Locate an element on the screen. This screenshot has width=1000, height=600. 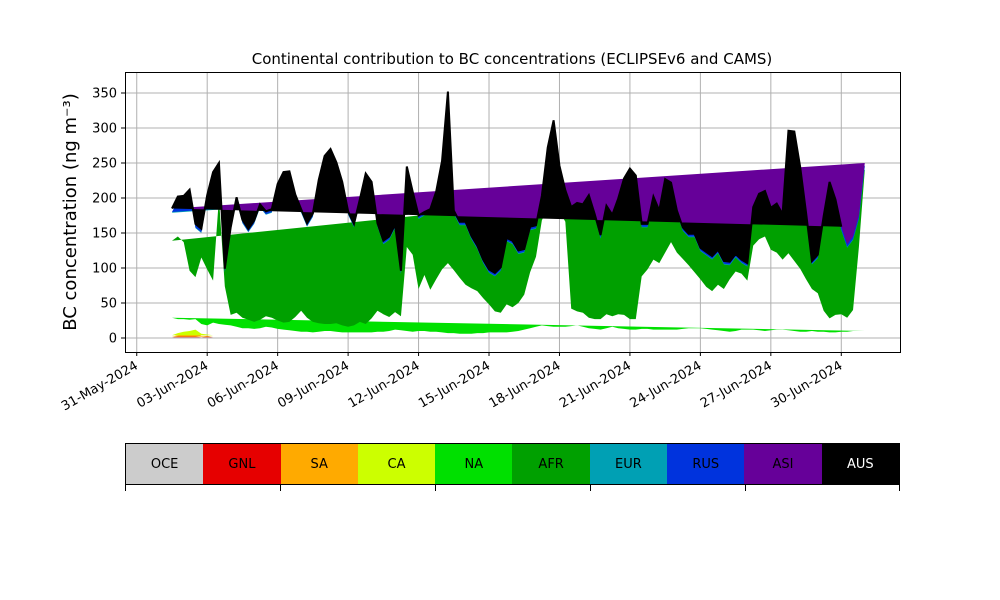
legend-item-rus: RUS is located at coordinates (706, 464).